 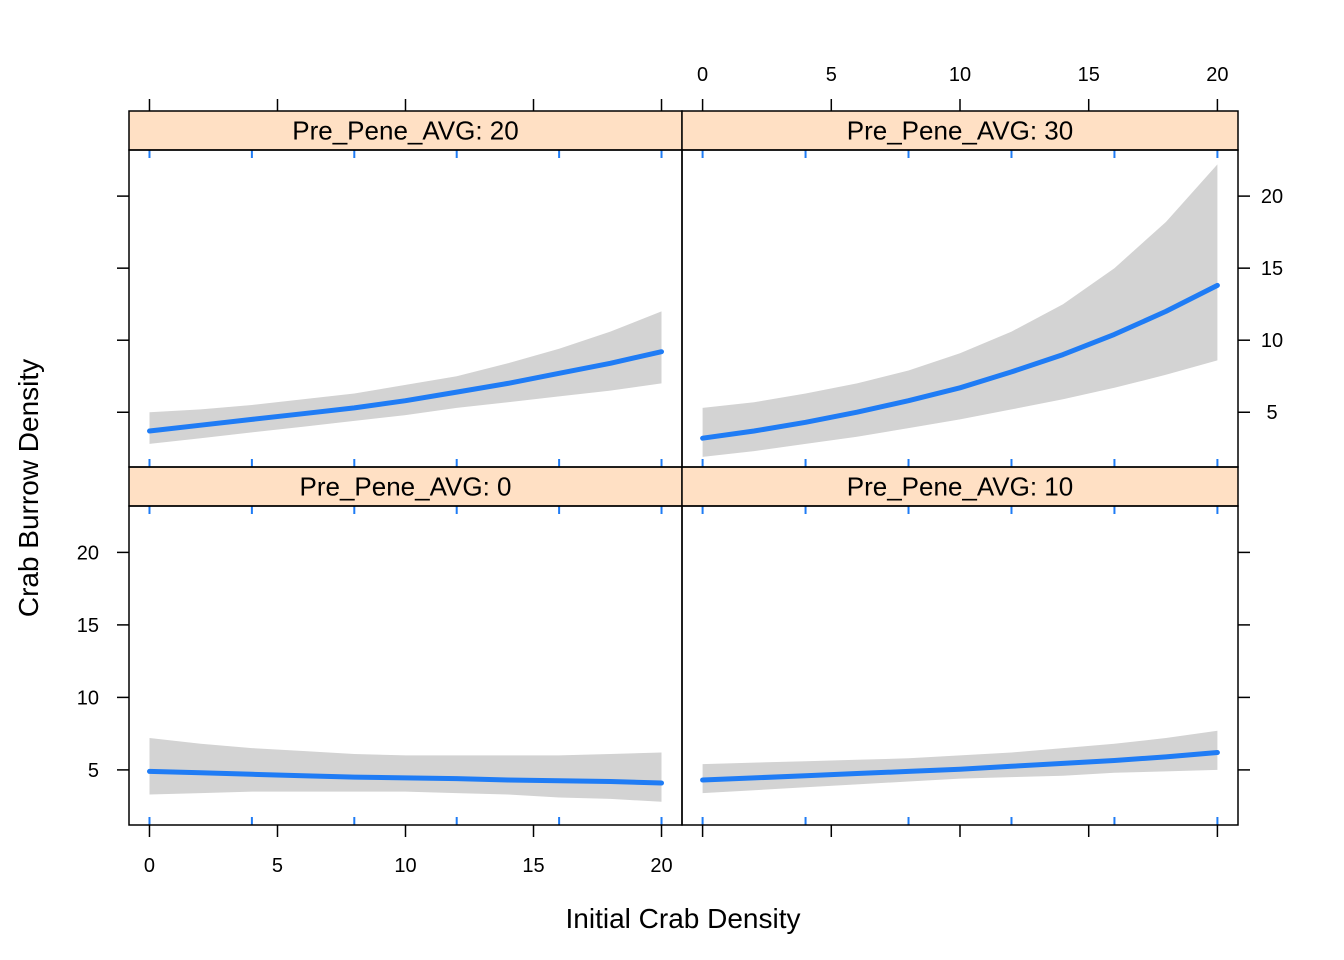 I want to click on y-axis-title: Crab Burrow Density, so click(x=28, y=488).